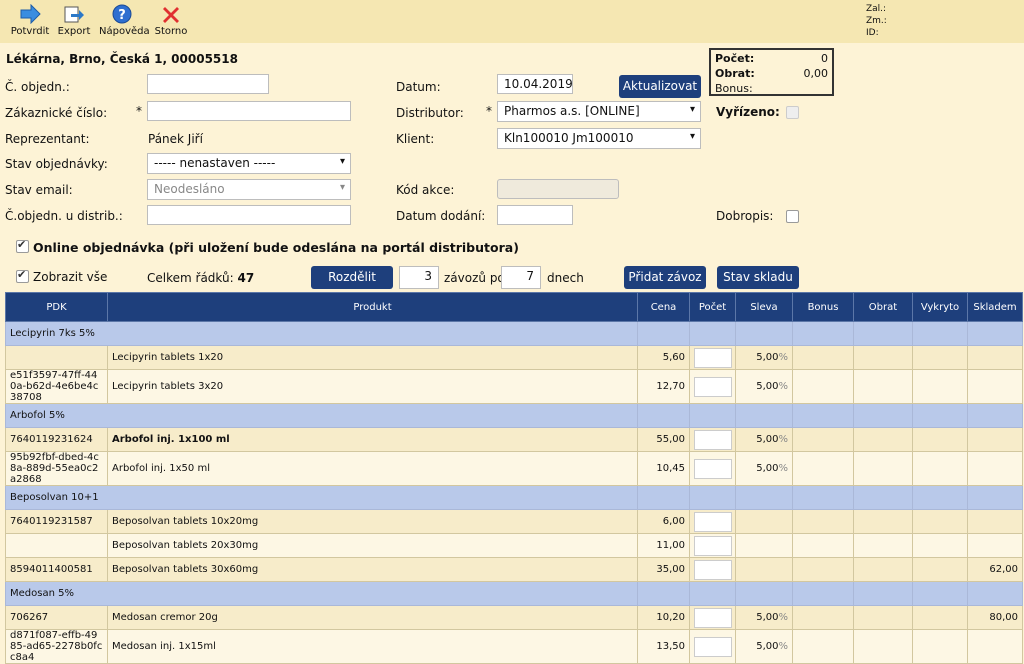  What do you see at coordinates (22, 245) in the screenshot?
I see `online-checkbox` at bounding box center [22, 245].